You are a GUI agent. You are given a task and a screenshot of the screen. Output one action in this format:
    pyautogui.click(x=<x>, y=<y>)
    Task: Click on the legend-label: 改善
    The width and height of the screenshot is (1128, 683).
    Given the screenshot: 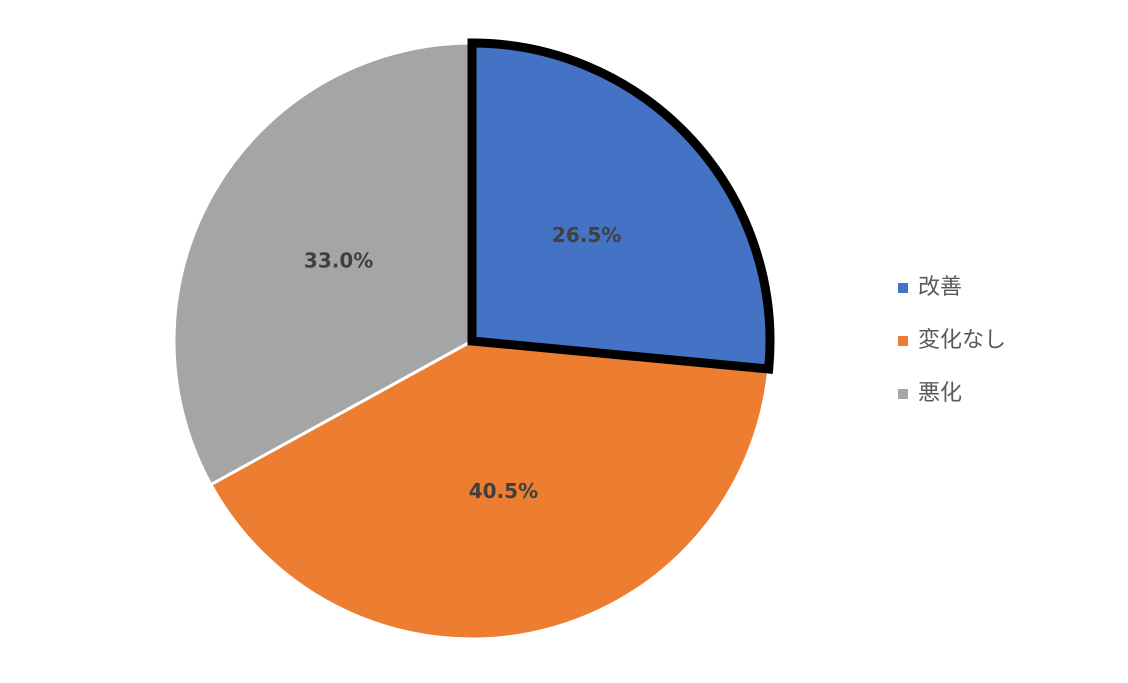 What is the action you would take?
    pyautogui.click(x=940, y=287)
    